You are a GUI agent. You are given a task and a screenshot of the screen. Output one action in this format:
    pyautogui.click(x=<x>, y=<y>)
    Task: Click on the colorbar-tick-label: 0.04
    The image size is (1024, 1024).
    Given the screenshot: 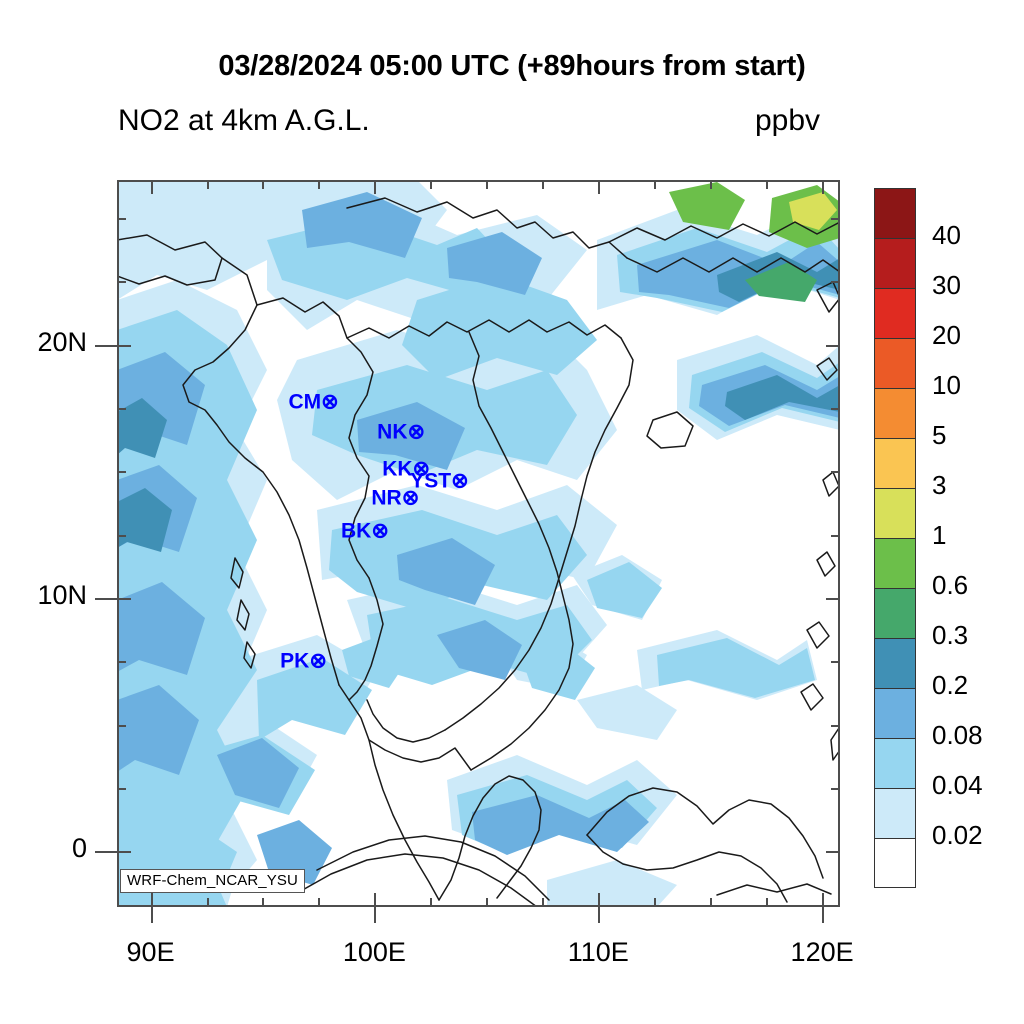 What is the action you would take?
    pyautogui.click(x=957, y=785)
    